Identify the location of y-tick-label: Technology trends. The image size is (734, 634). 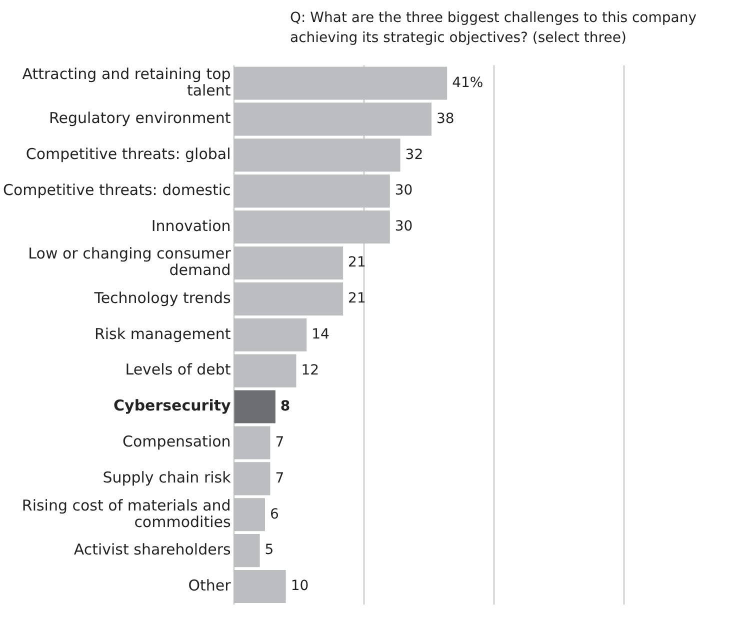
(162, 297).